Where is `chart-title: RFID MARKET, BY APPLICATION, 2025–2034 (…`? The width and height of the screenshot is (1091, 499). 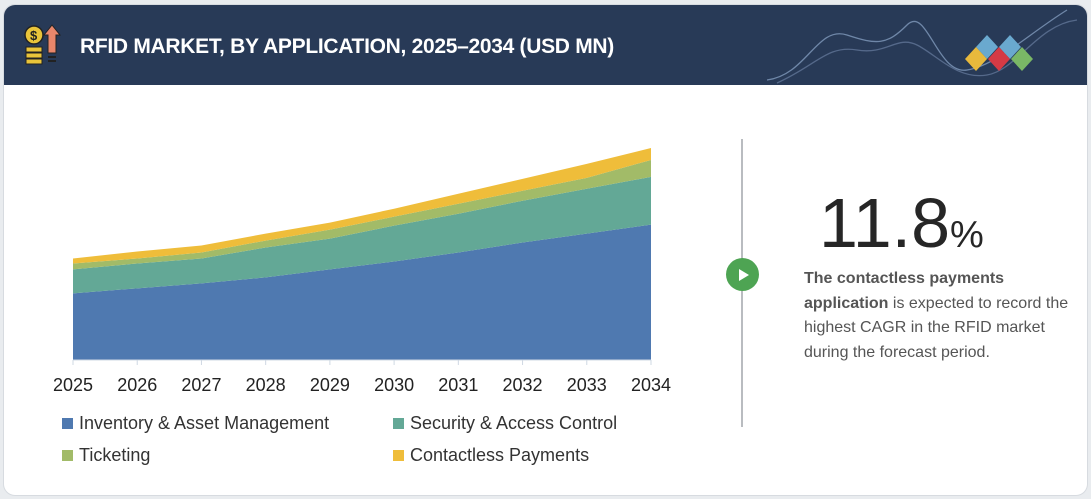
chart-title: RFID MARKET, BY APPLICATION, 2025–2034 (… is located at coordinates (347, 46).